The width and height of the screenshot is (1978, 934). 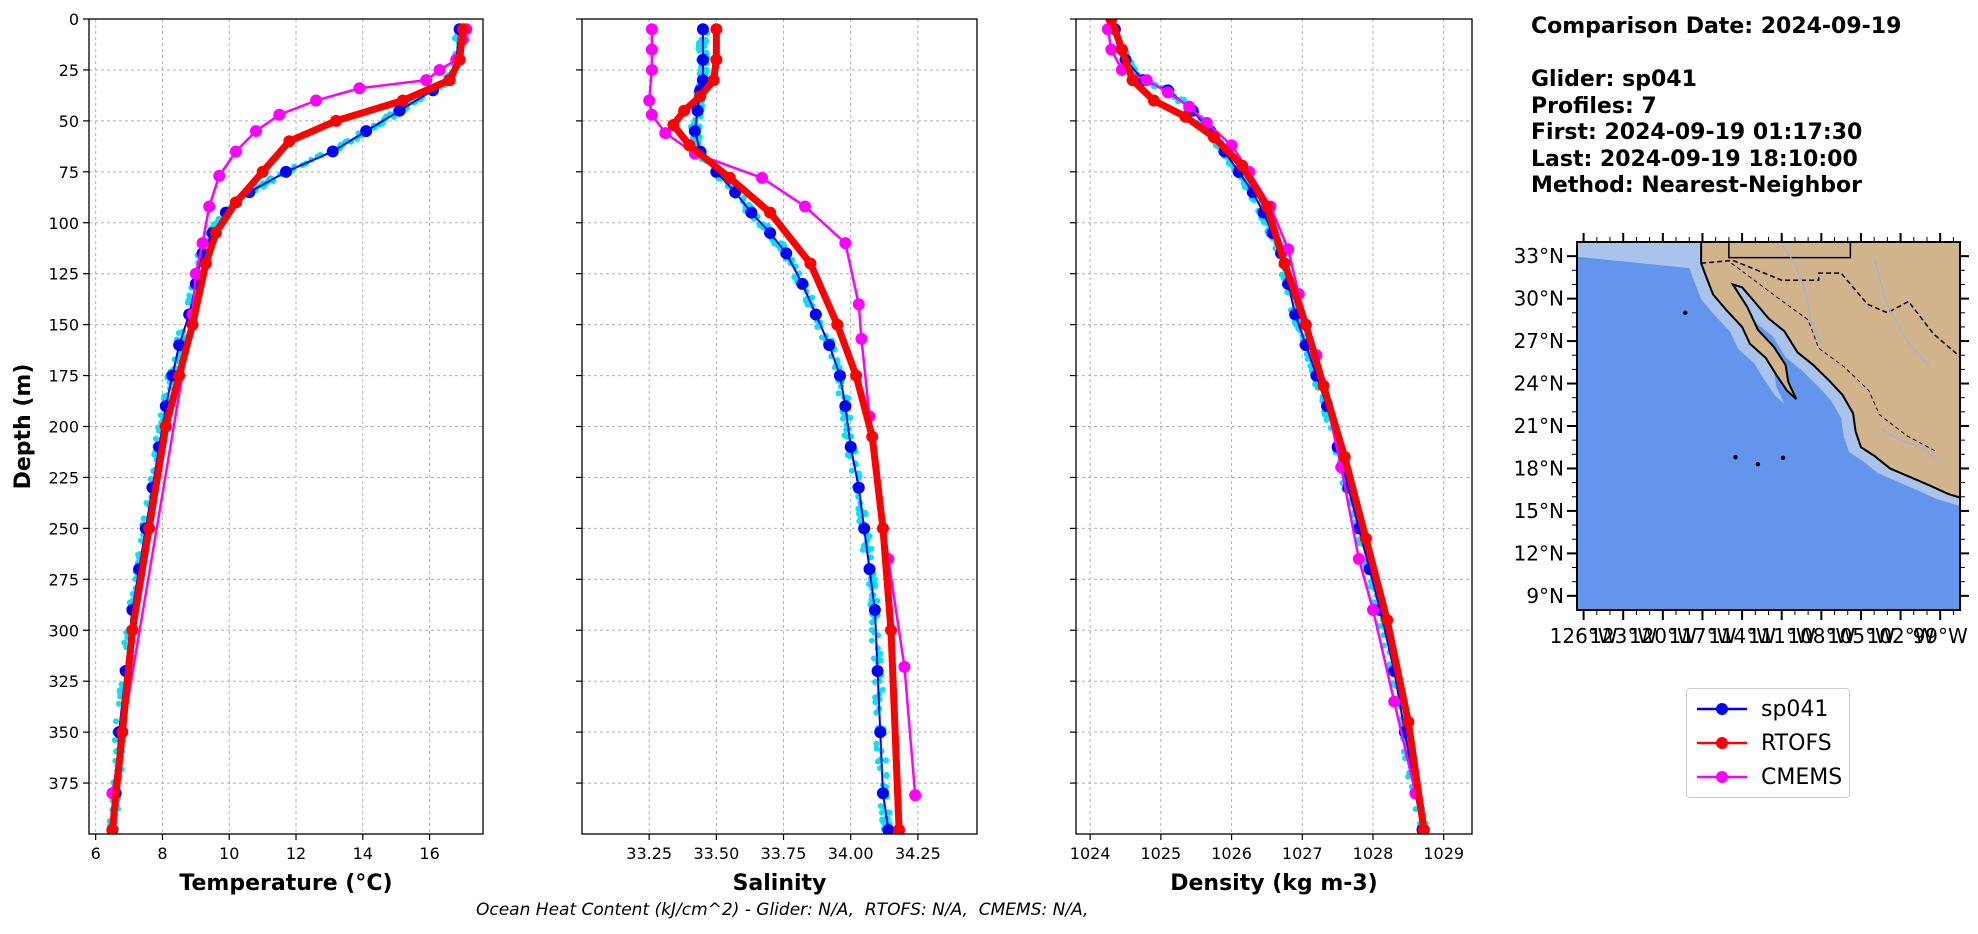 I want to click on x-tick-label: 1028, so click(x=1373, y=853).